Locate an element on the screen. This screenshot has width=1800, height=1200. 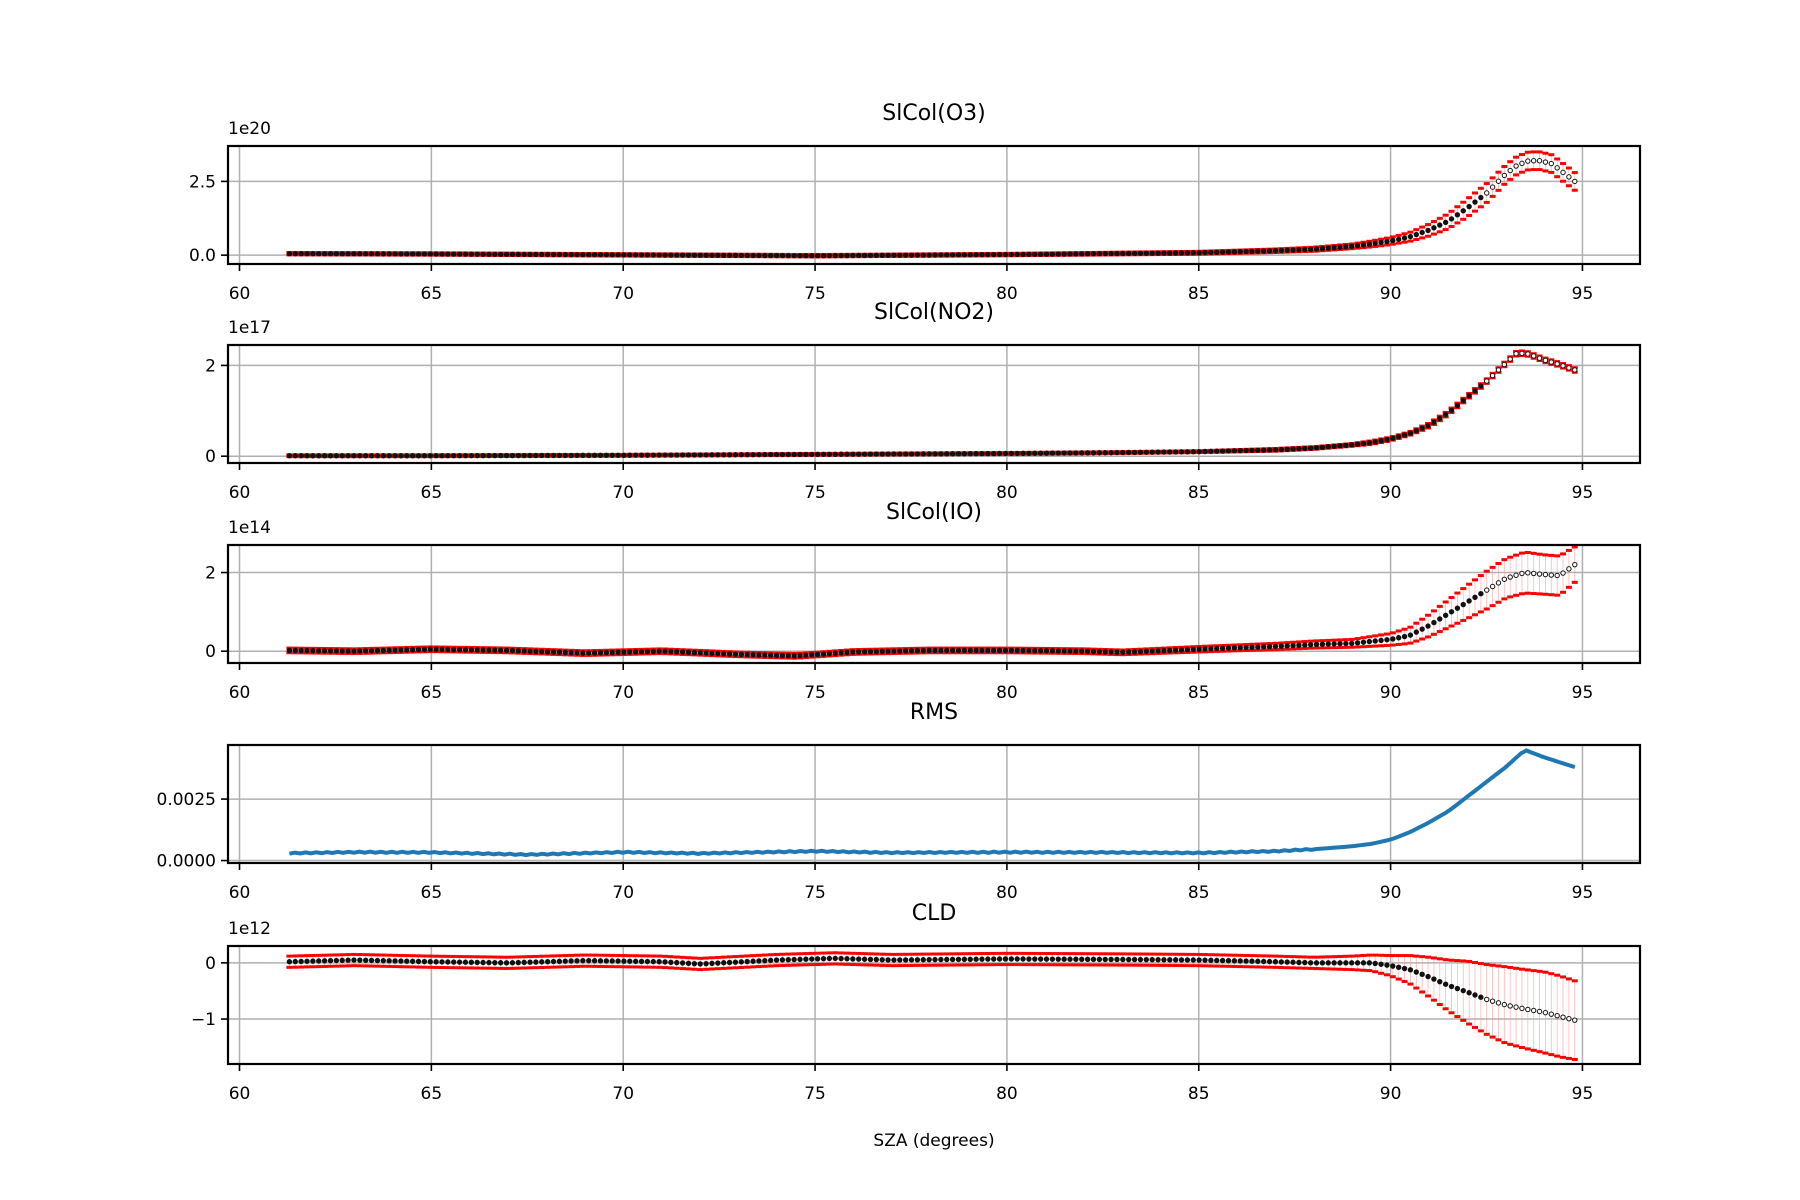
x-tick-label: 80 is located at coordinates (1007, 893).